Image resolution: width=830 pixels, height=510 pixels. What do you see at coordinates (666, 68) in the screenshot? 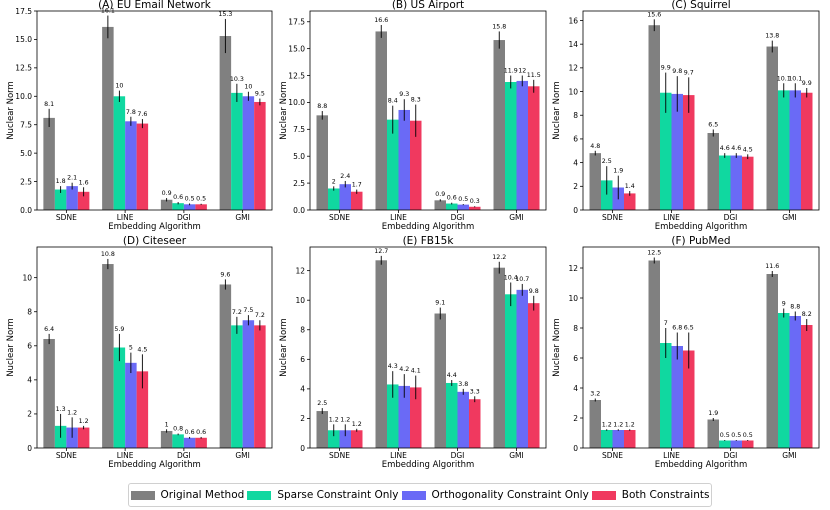
I see `data-label-sparse-line: 9.9` at bounding box center [666, 68].